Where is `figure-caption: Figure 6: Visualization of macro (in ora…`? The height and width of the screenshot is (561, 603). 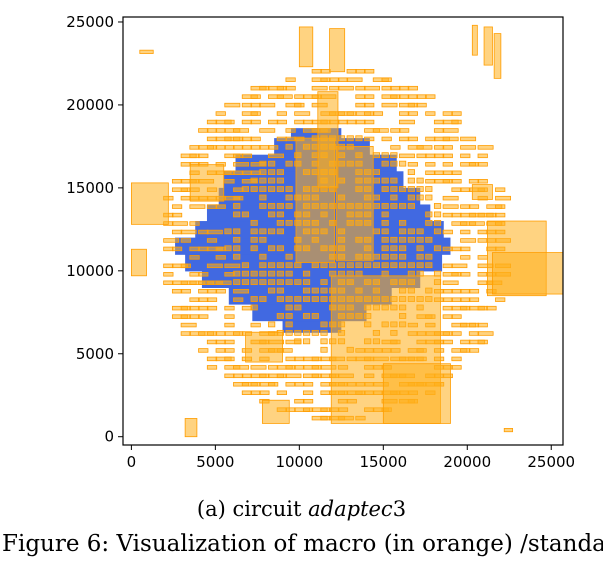 figure-caption: Figure 6: Visualization of macro (in ora… is located at coordinates (302, 544).